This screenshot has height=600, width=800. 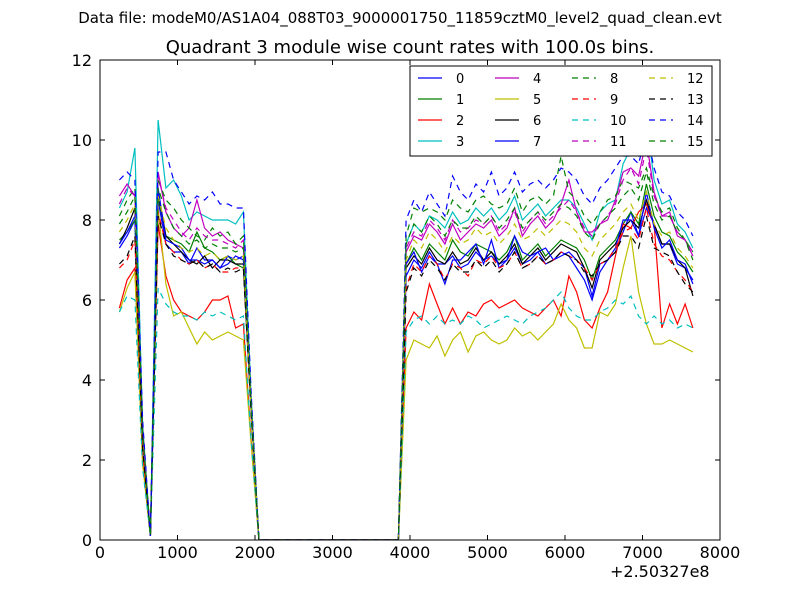 I want to click on legend-label-13: 13, so click(x=695, y=100).